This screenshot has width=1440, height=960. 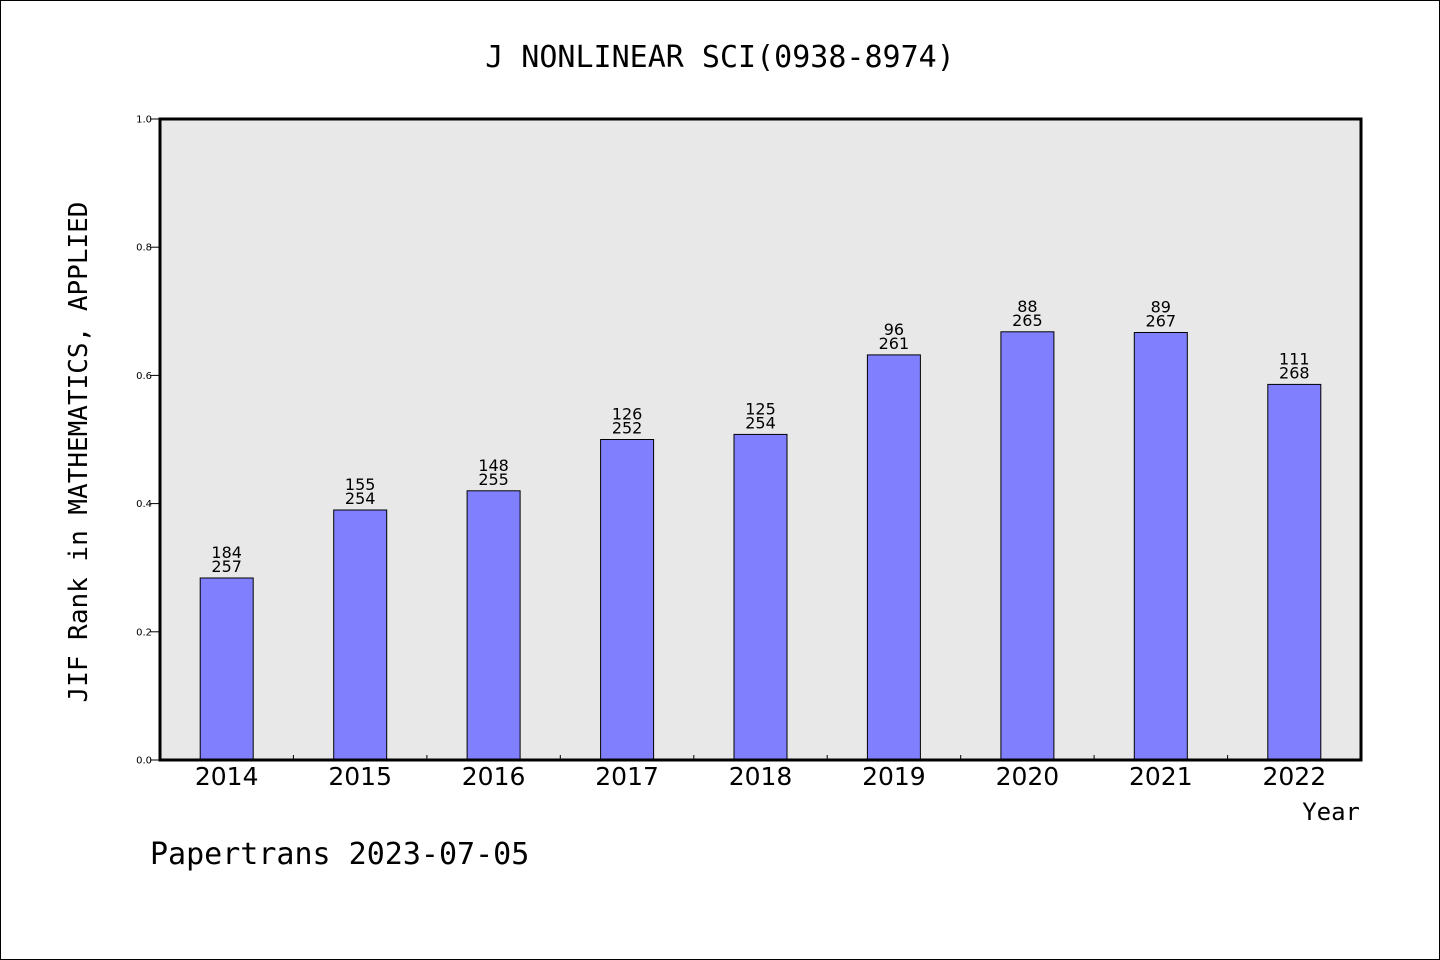 I want to click on footer-credit: Papertrans 2023-07-05, so click(x=339, y=854).